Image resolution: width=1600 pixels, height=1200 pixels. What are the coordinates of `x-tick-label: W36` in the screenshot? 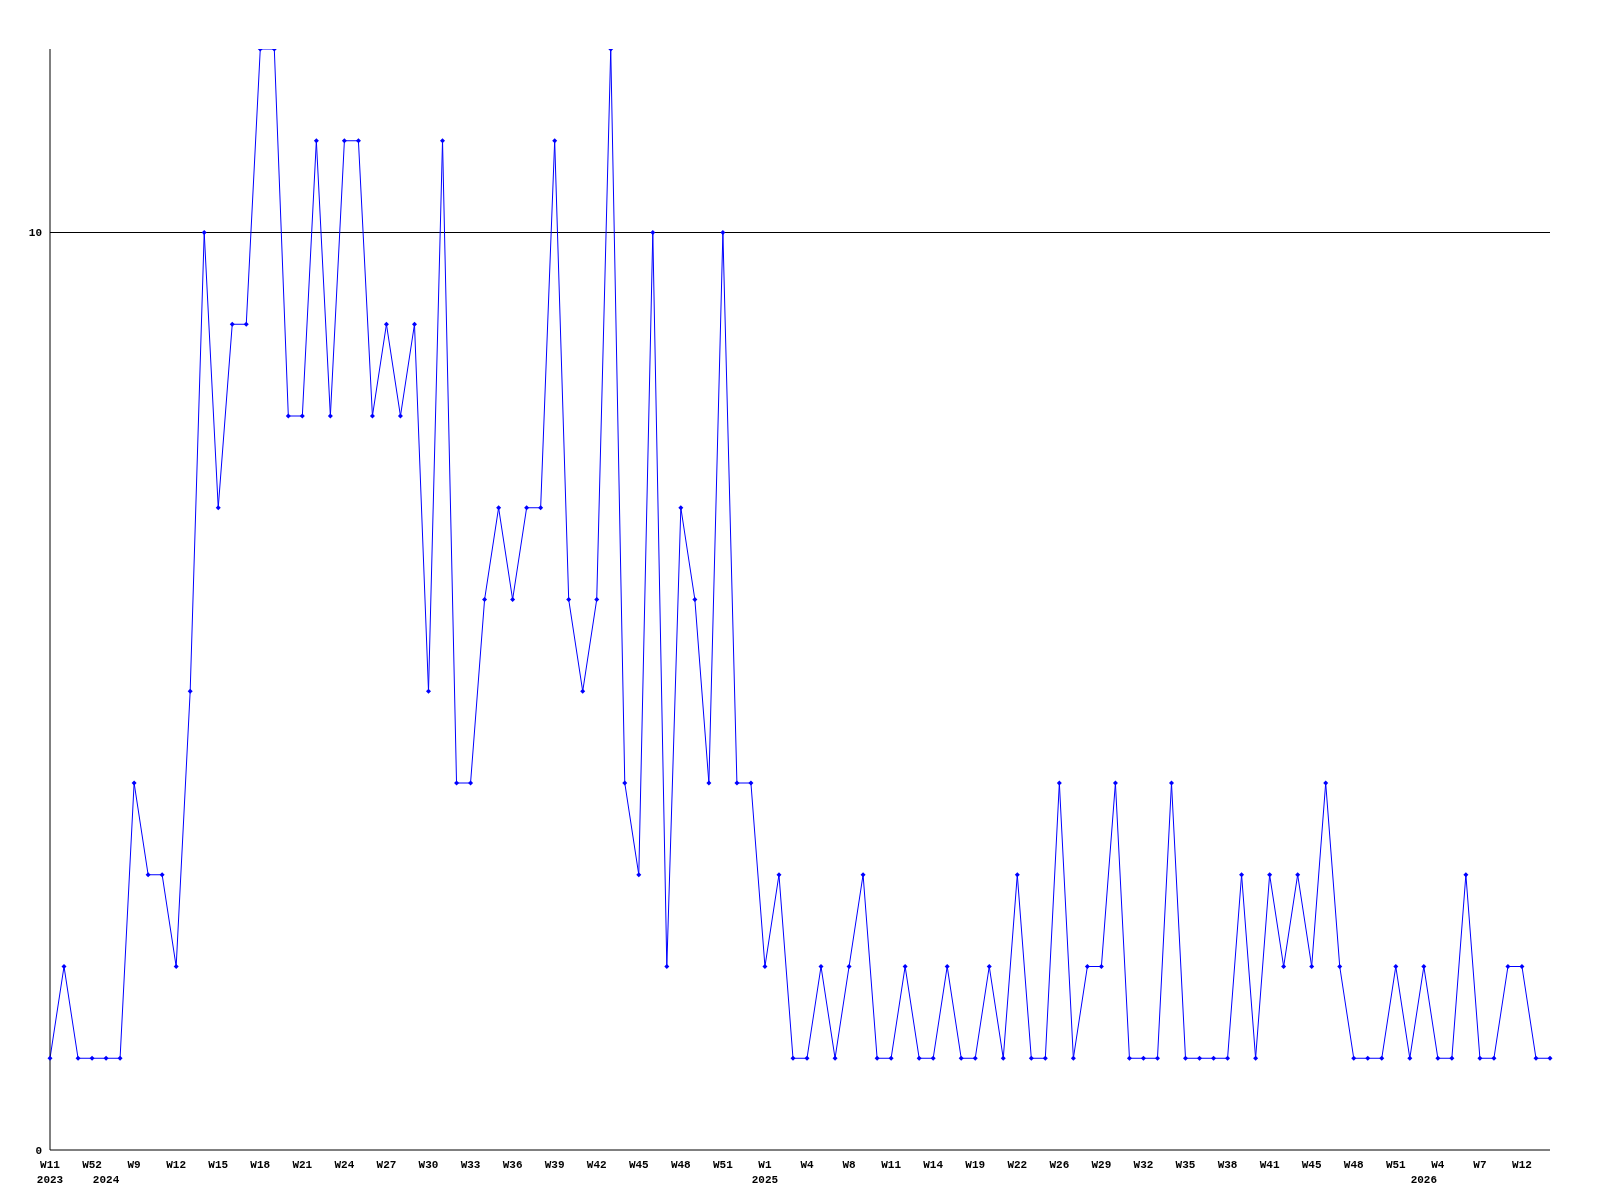 It's located at (512, 1165).